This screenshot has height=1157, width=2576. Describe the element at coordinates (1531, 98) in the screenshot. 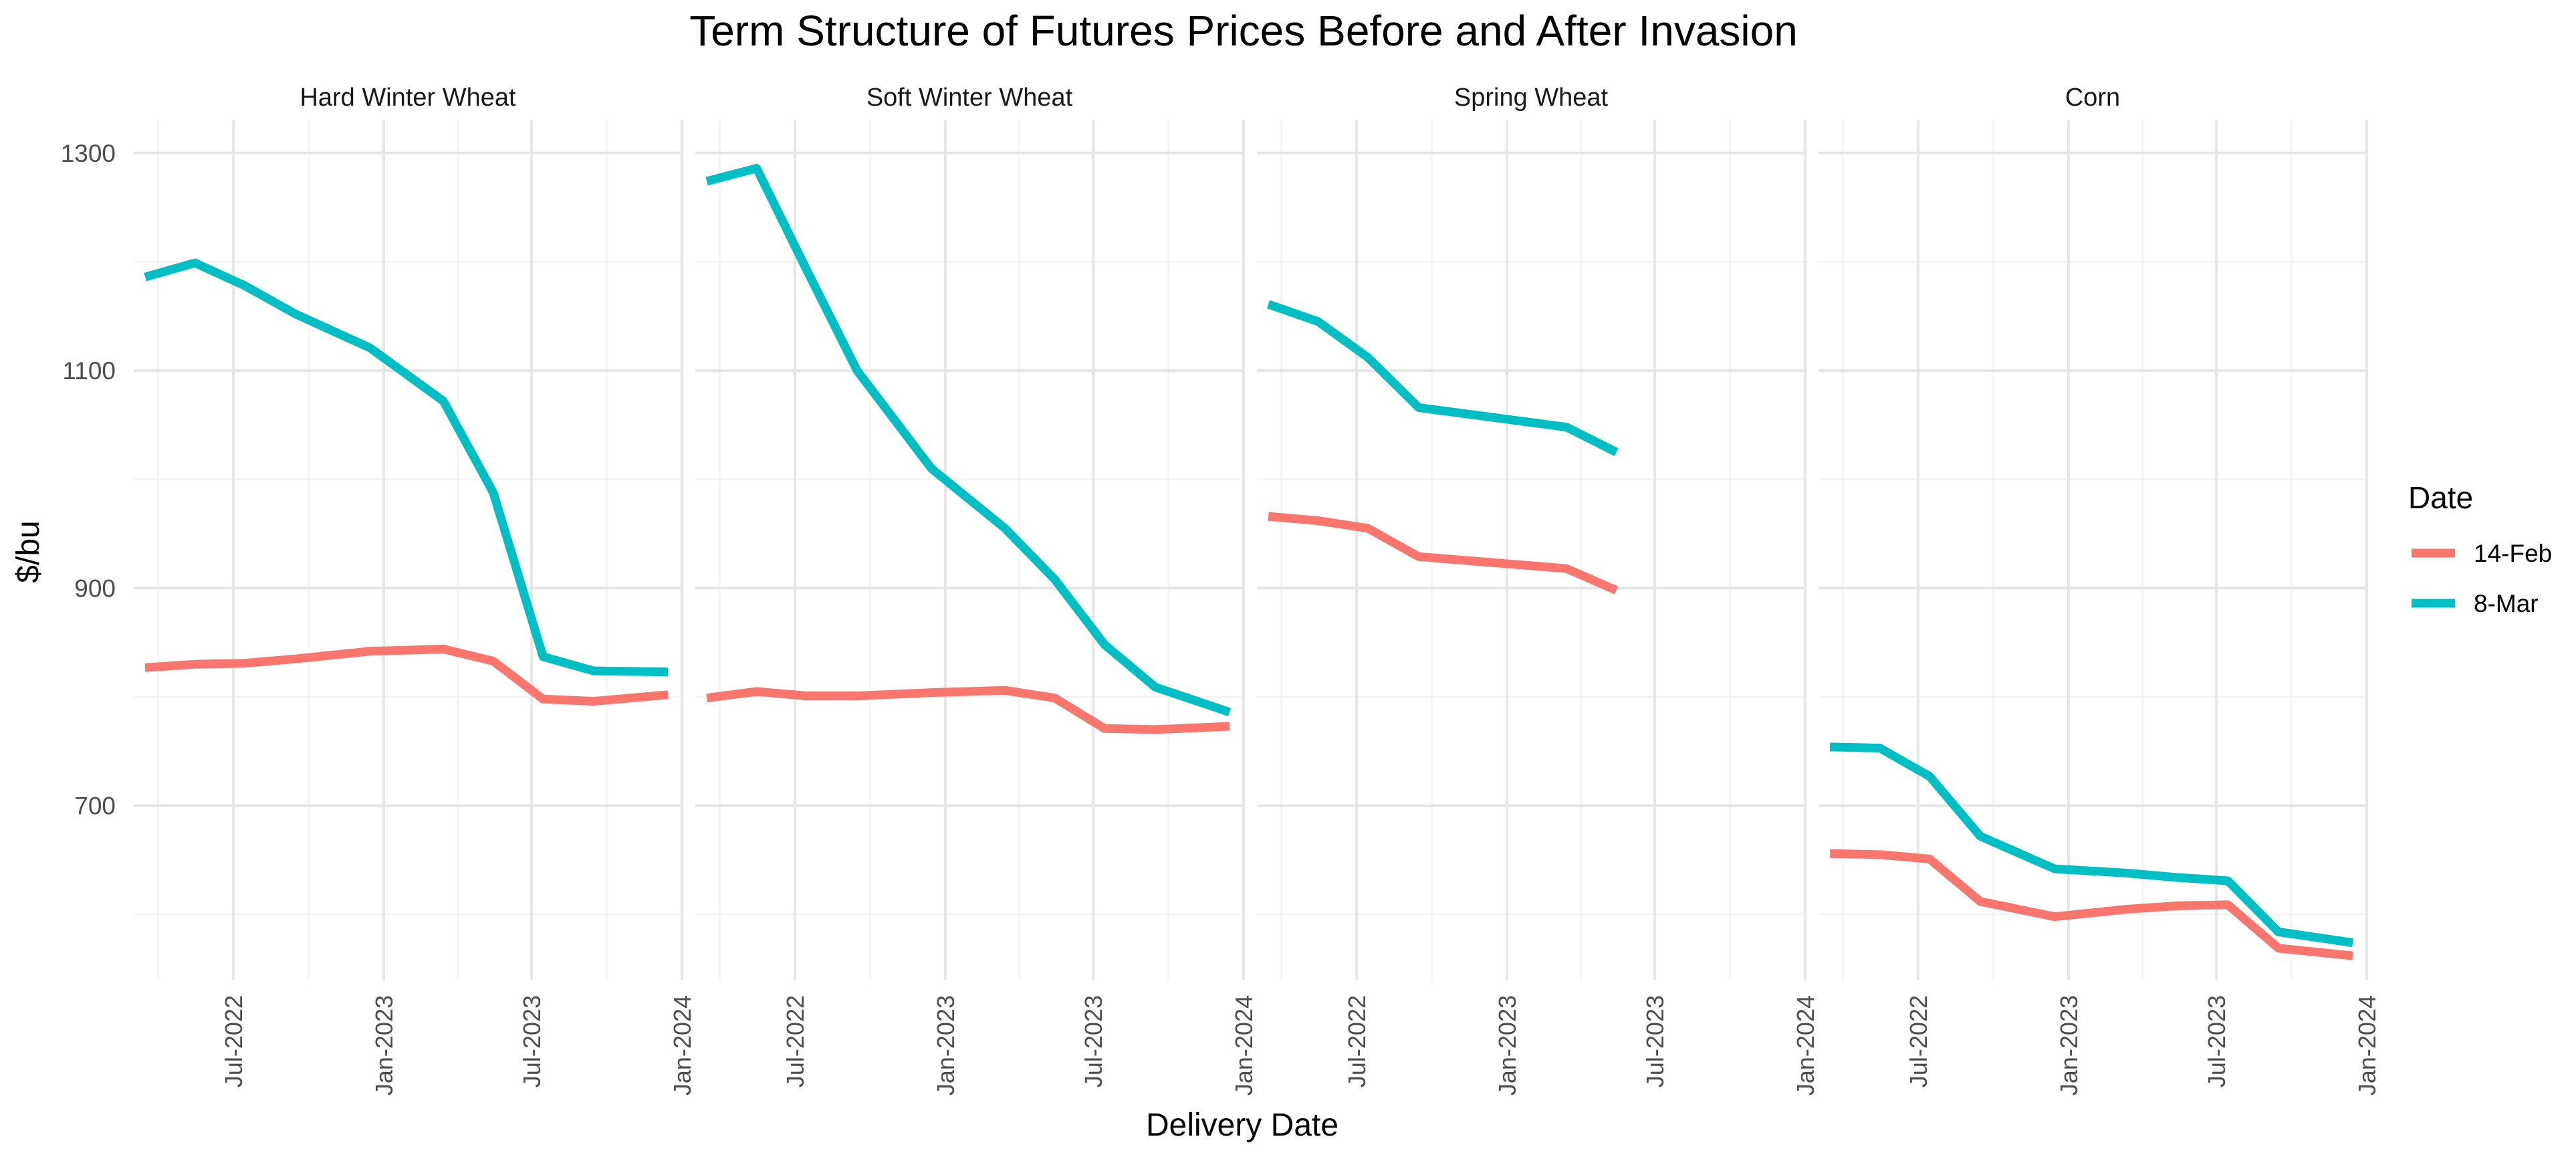

I see `panel-strip-label: Spring Wheat` at that location.